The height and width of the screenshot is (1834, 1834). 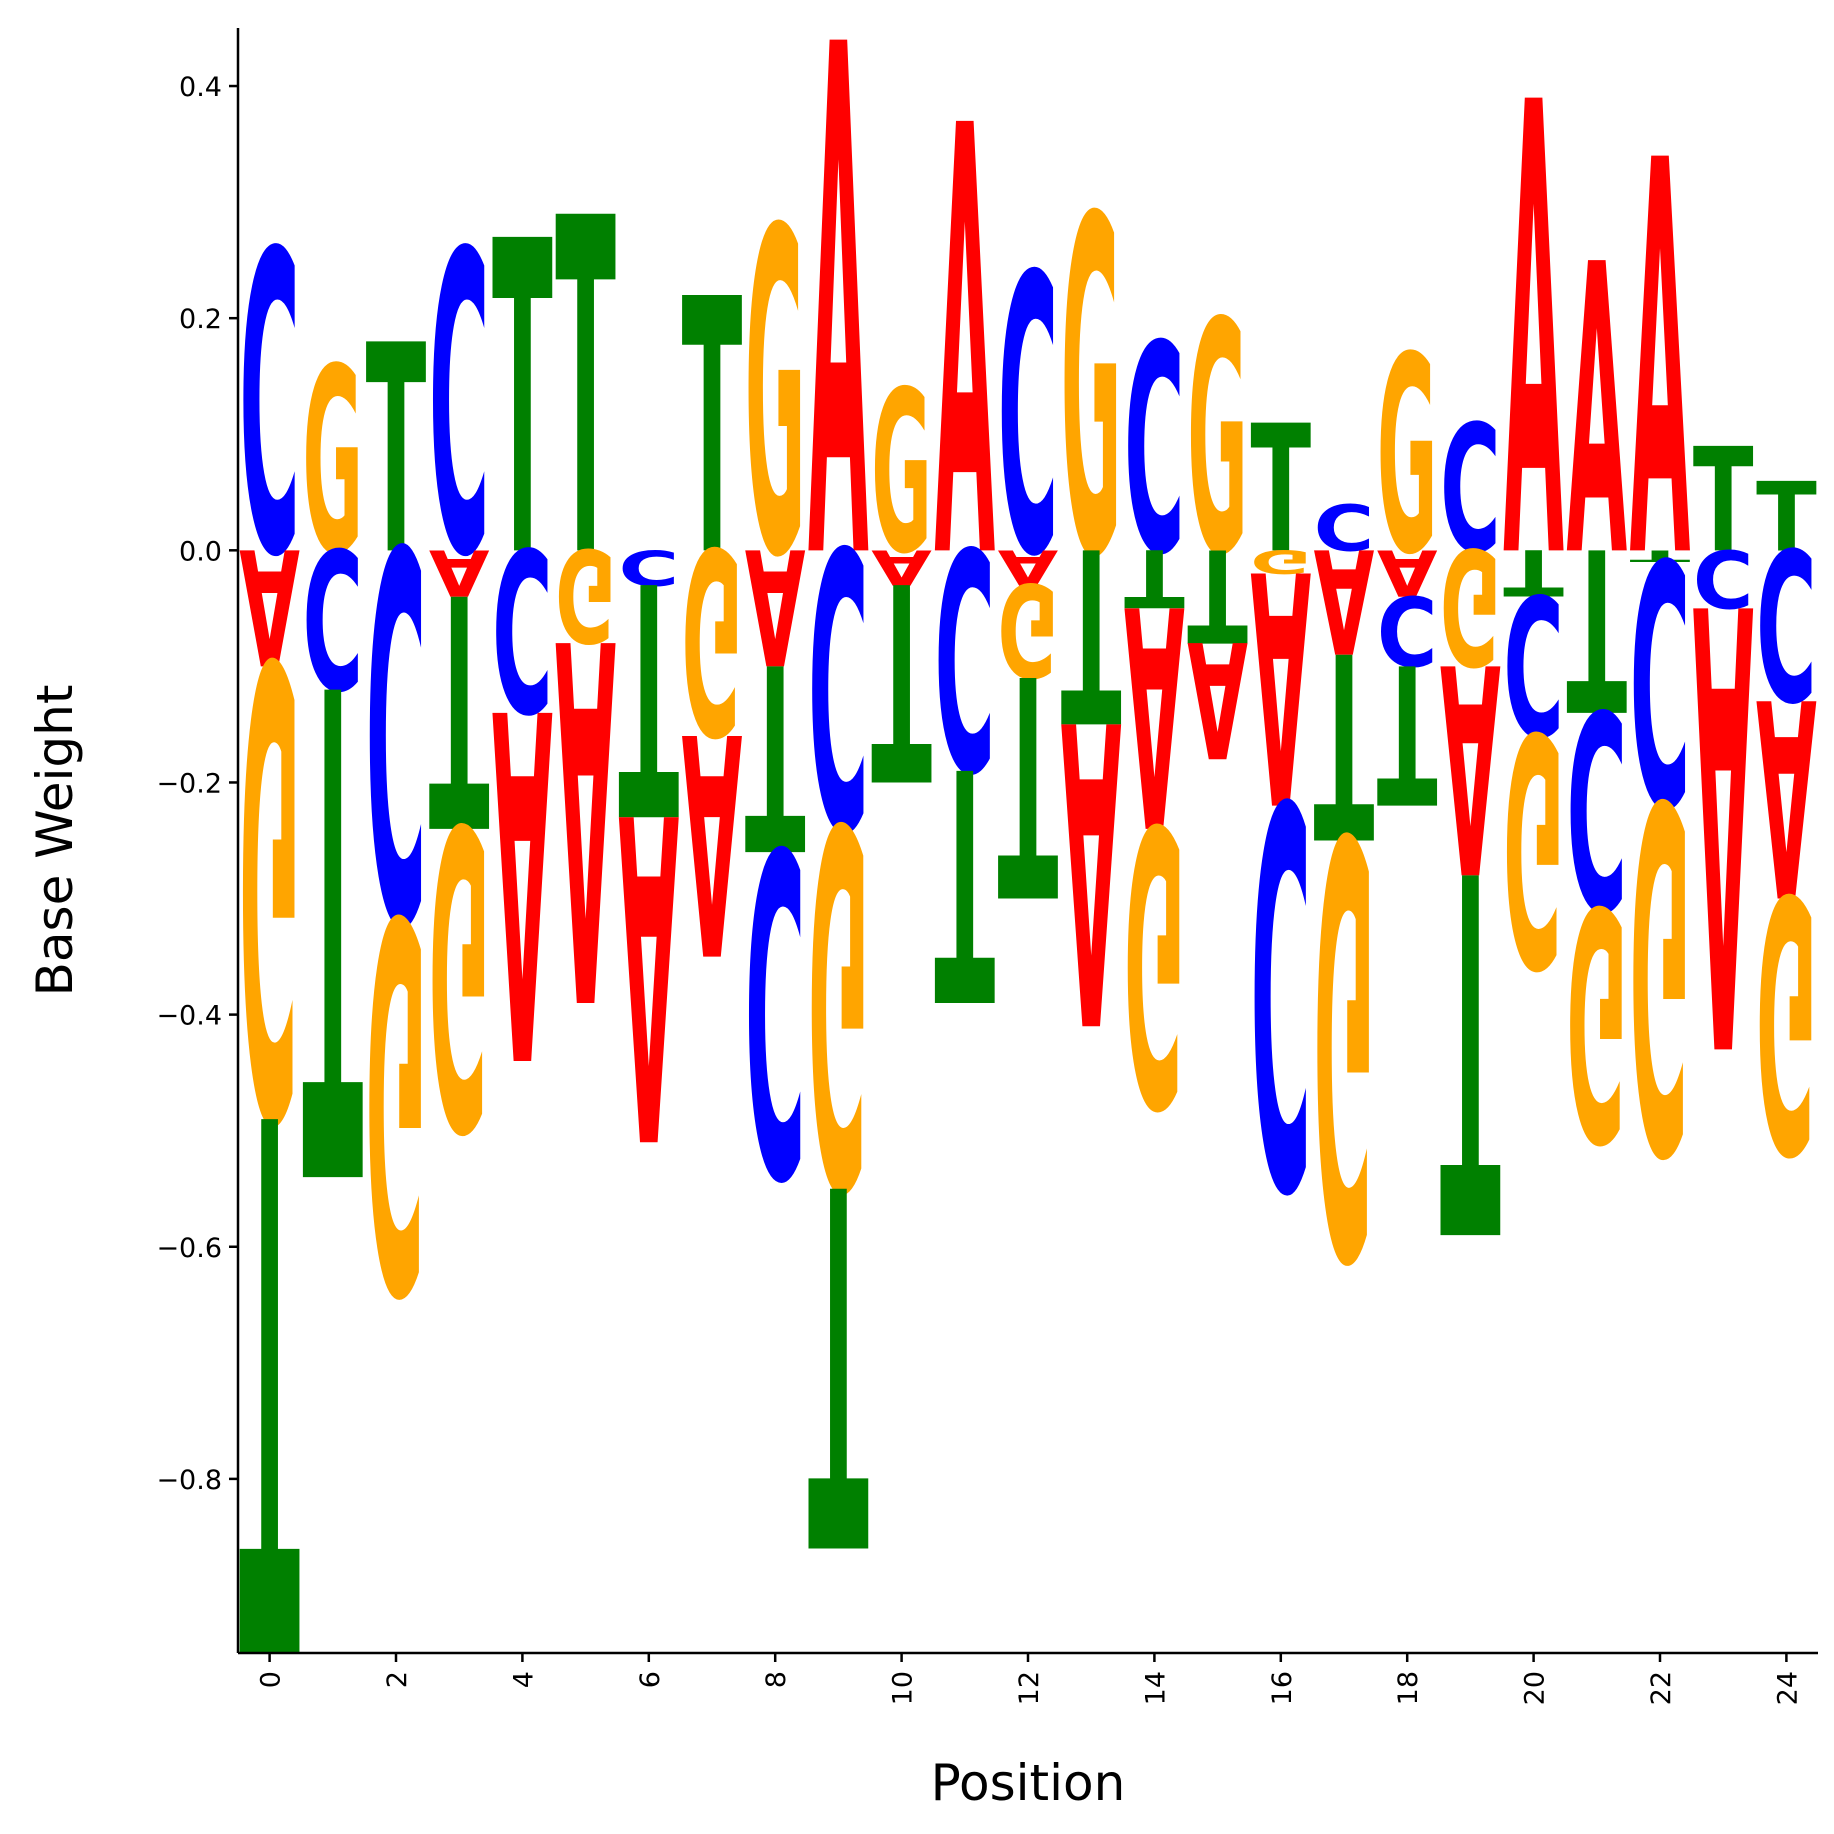 I want to click on logo-letter-c-pos-8: C, so click(x=775, y=1006).